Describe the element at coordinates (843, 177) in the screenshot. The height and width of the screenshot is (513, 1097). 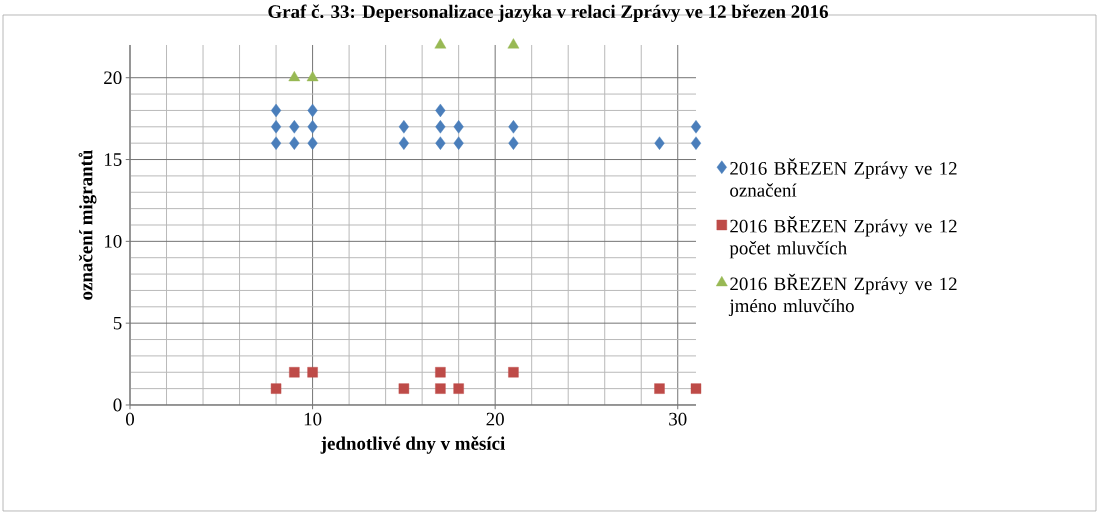
I see `legend-label: 2016 BŘEZEN Zprávy ve 12 označení` at that location.